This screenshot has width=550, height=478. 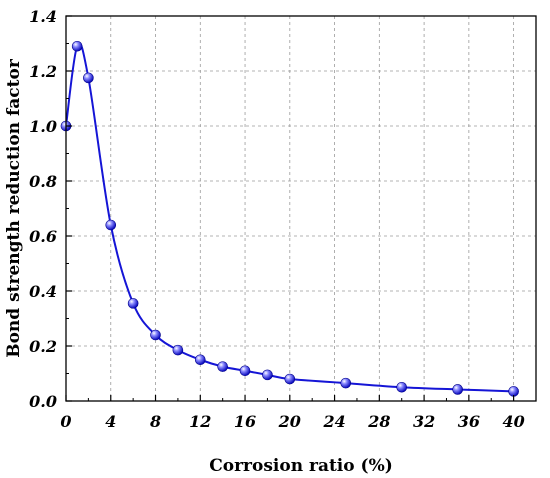 I want to click on y-tick-label: 0.4, so click(x=43, y=291).